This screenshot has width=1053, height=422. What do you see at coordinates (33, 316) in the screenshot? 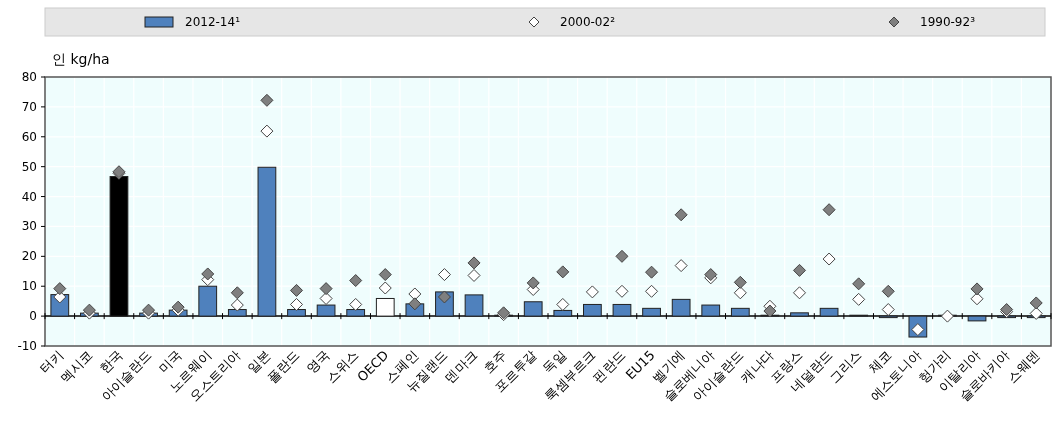
I see `y-tick-label: 0` at bounding box center [33, 316].